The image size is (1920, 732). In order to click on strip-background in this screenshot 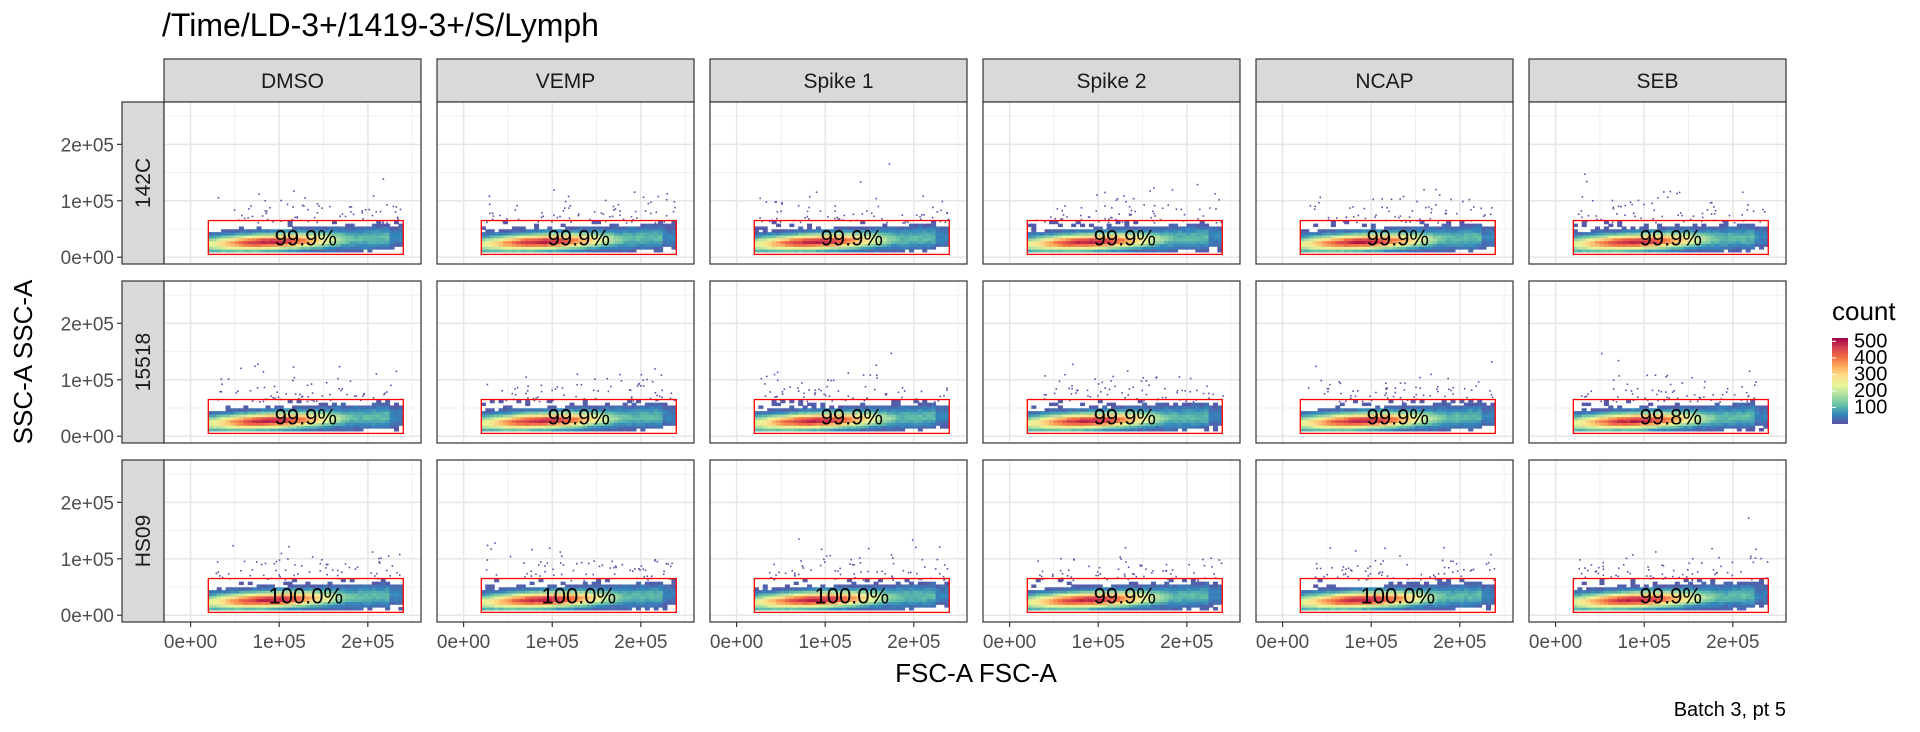, I will do `click(565, 80)`.